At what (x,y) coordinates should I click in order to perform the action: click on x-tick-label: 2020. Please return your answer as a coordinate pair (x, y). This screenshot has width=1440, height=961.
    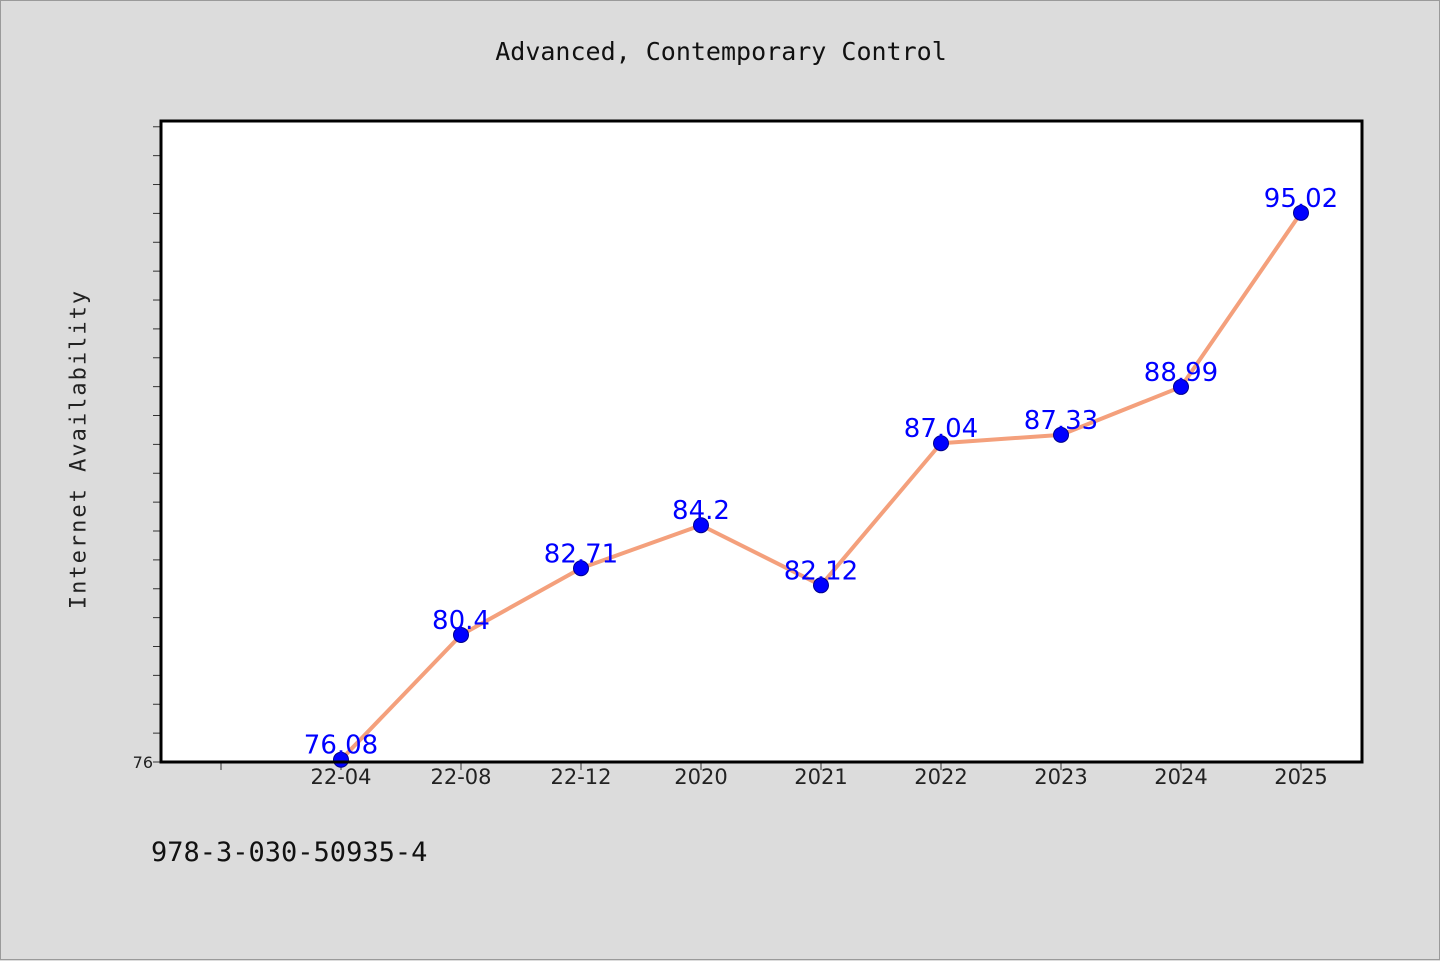
    Looking at the image, I should click on (700, 777).